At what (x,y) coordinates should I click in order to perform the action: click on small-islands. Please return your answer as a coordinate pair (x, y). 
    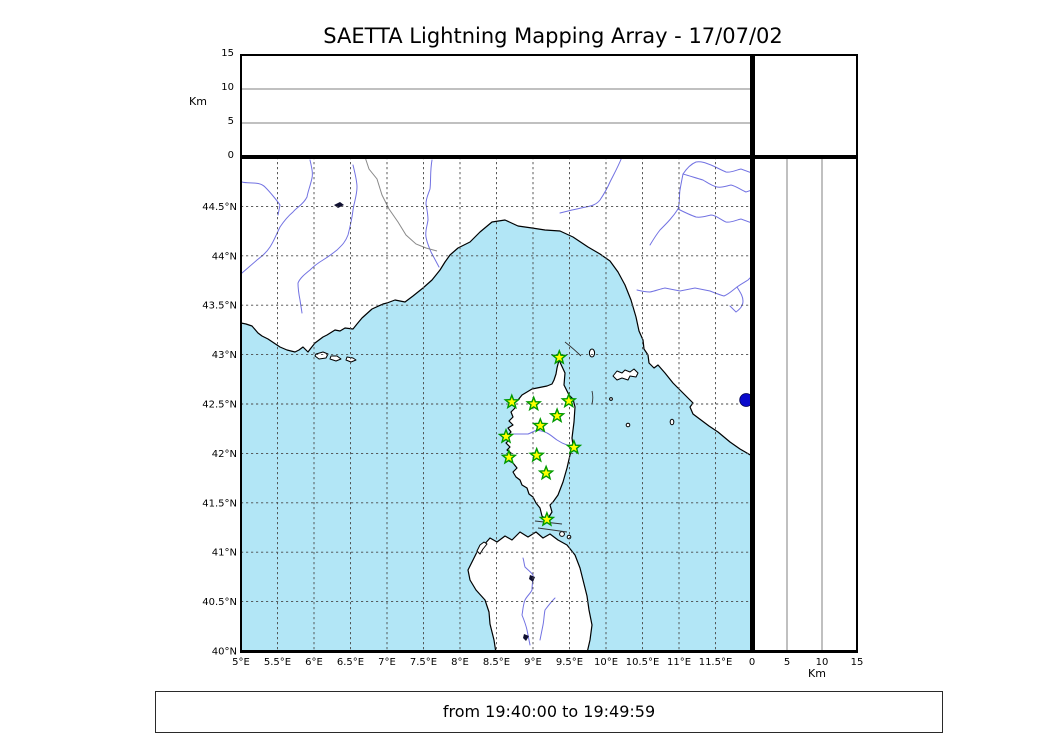
    Looking at the image, I should click on (494, 451).